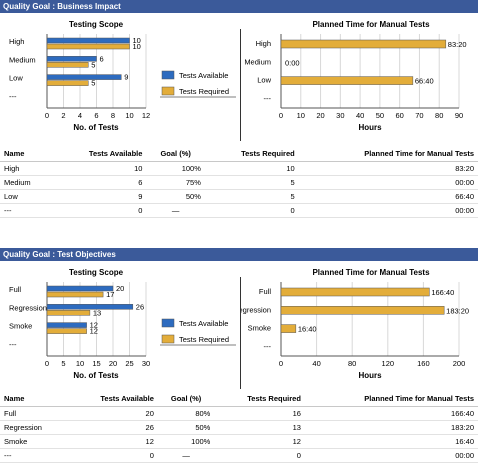  Describe the element at coordinates (459, 115) in the screenshot. I see `x-tick-label: 90` at that location.